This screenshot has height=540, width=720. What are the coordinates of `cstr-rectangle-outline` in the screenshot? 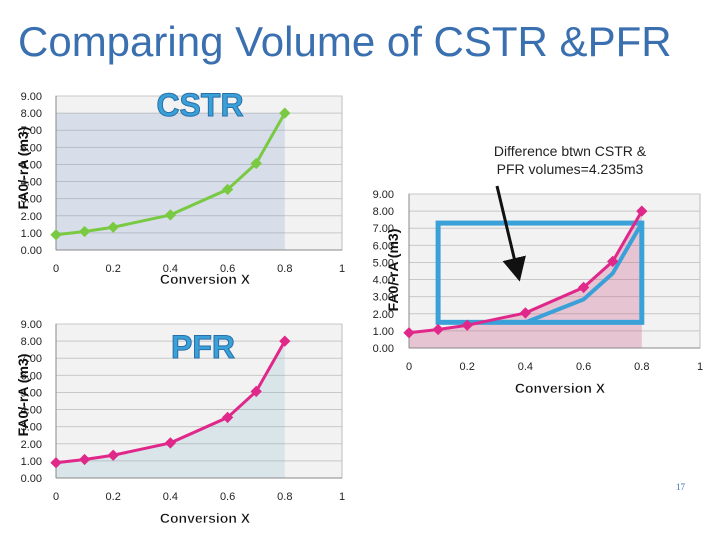 It's located at (540, 272).